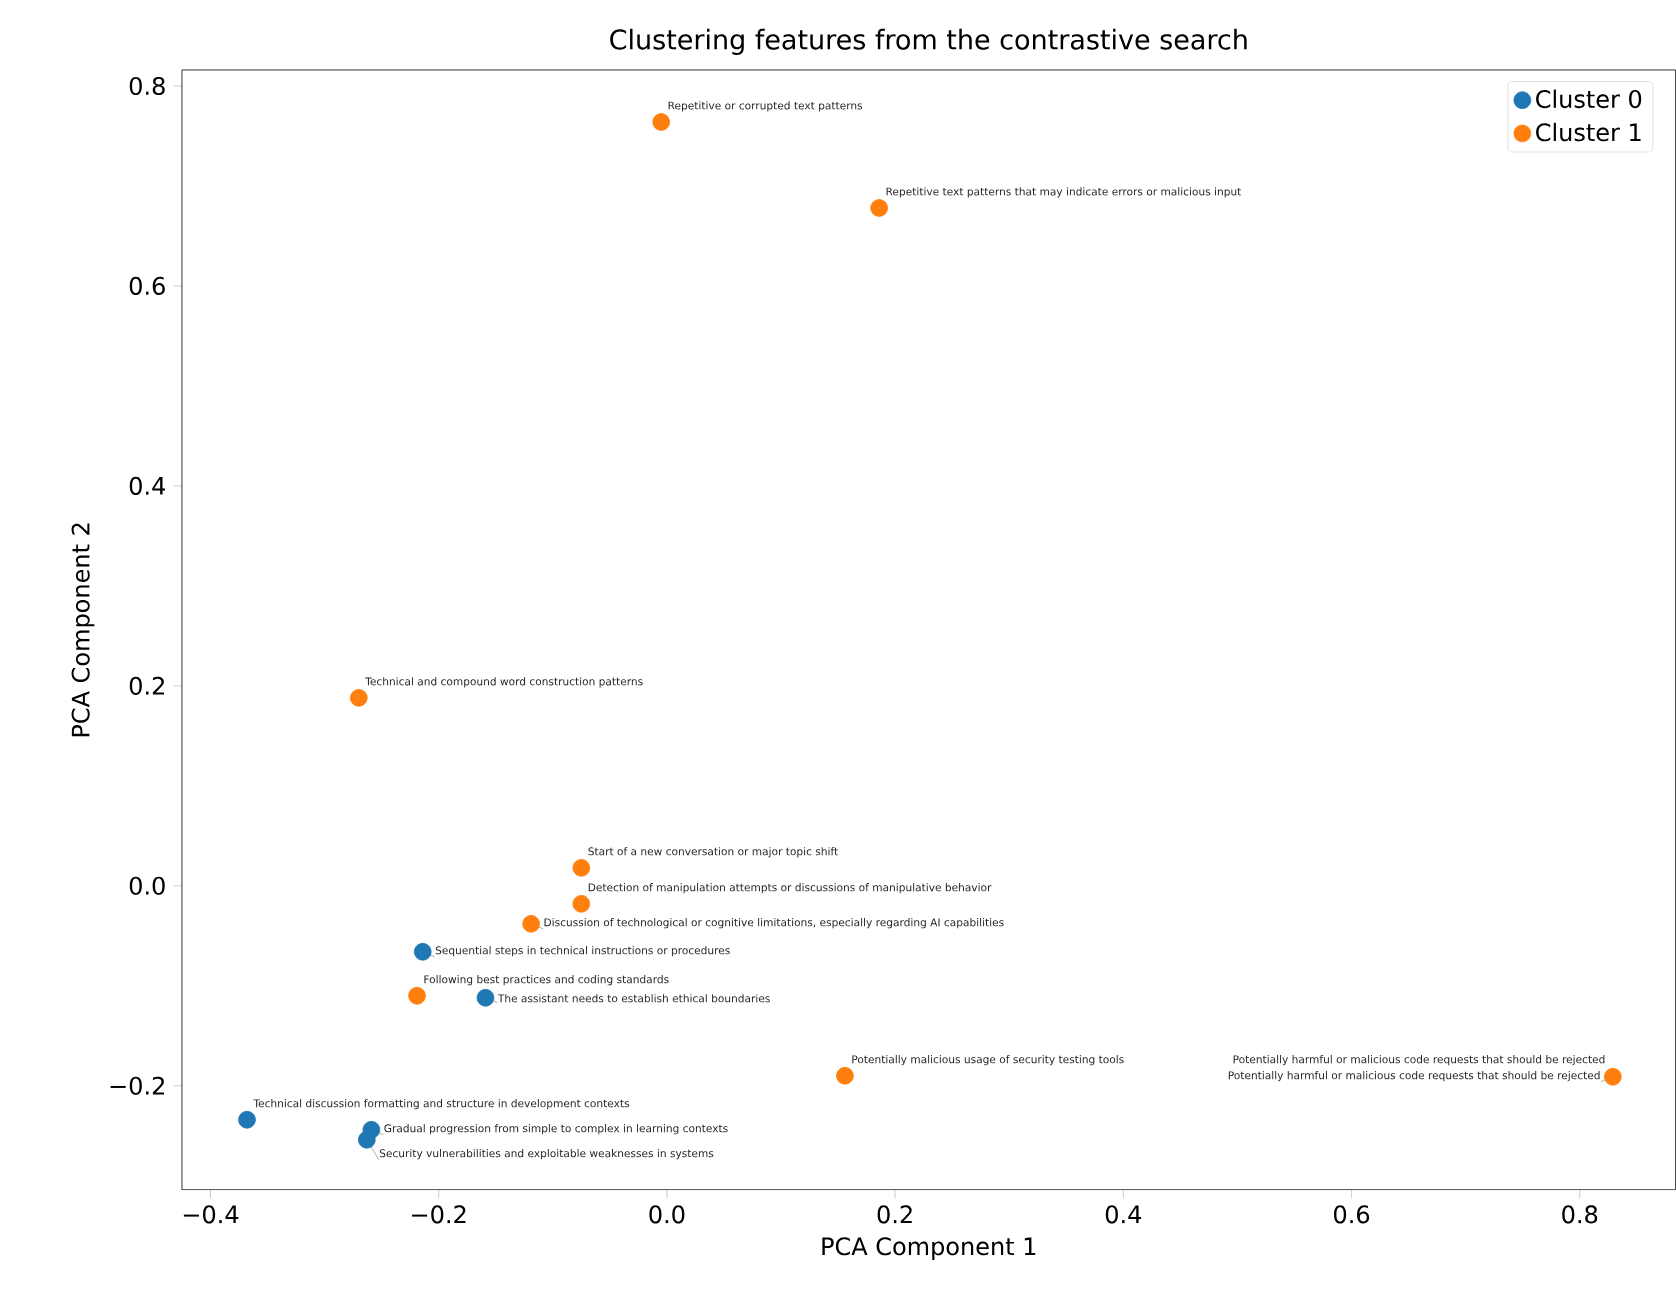  What do you see at coordinates (894, 1214) in the screenshot?
I see `x-tick-label: 0.2` at bounding box center [894, 1214].